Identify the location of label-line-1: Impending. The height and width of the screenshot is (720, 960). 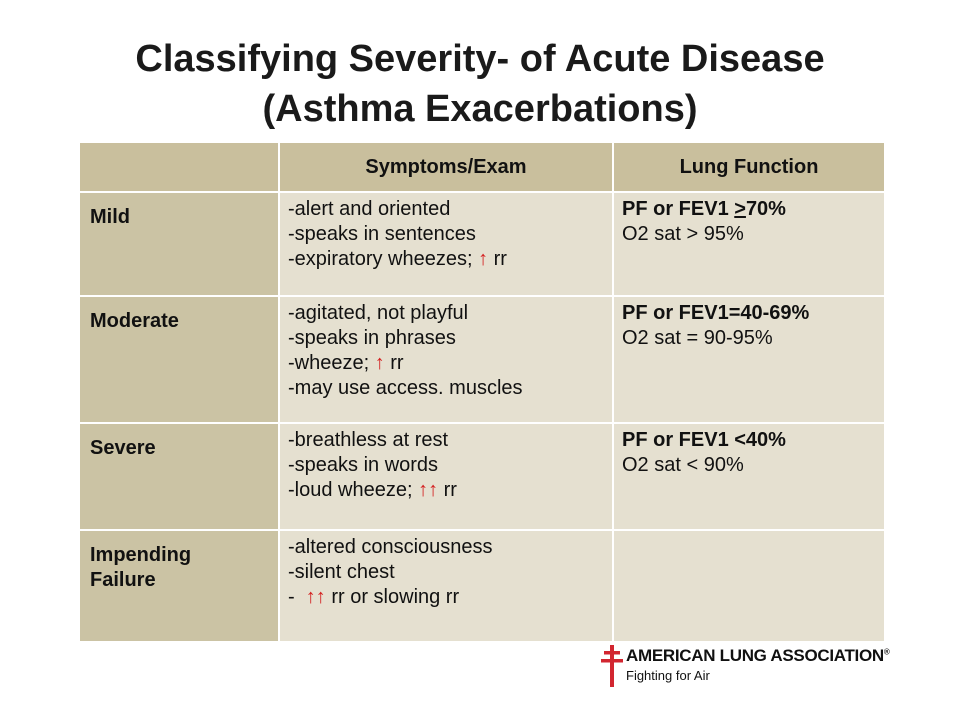
(141, 555).